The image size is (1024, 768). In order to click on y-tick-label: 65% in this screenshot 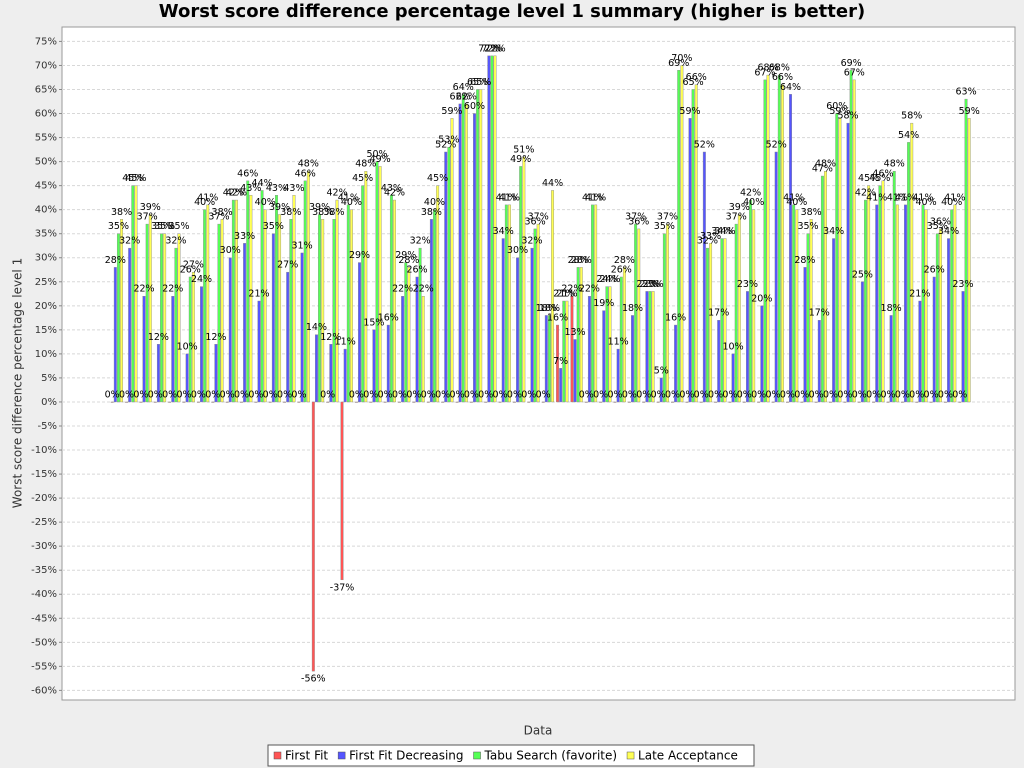, I will do `click(46, 89)`.